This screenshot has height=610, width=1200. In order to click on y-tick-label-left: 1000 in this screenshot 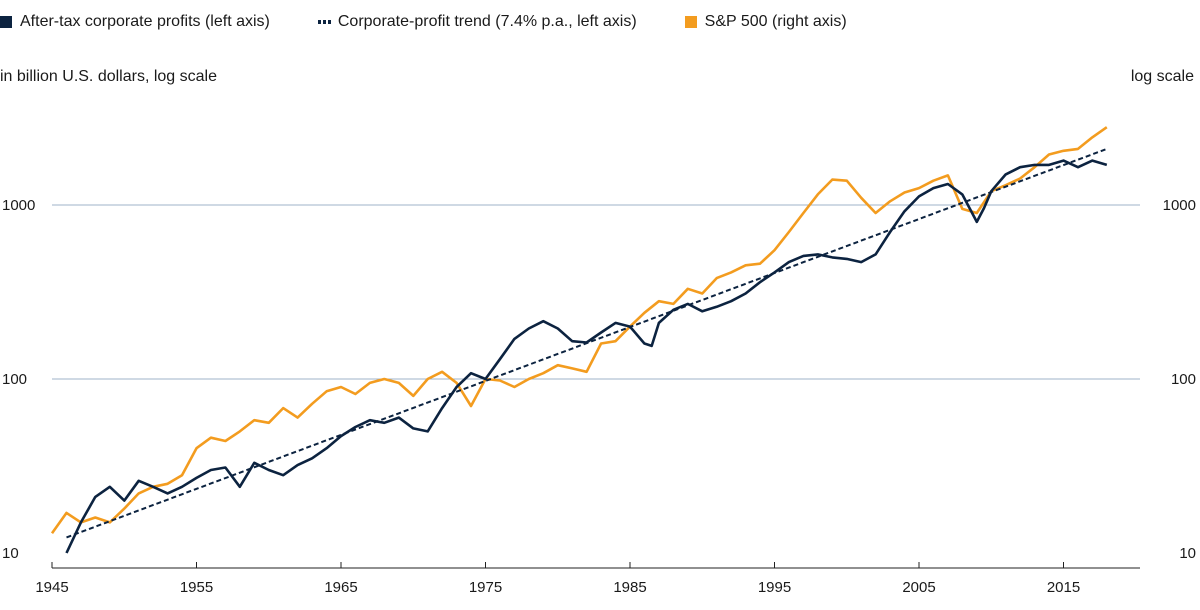, I will do `click(18, 205)`.